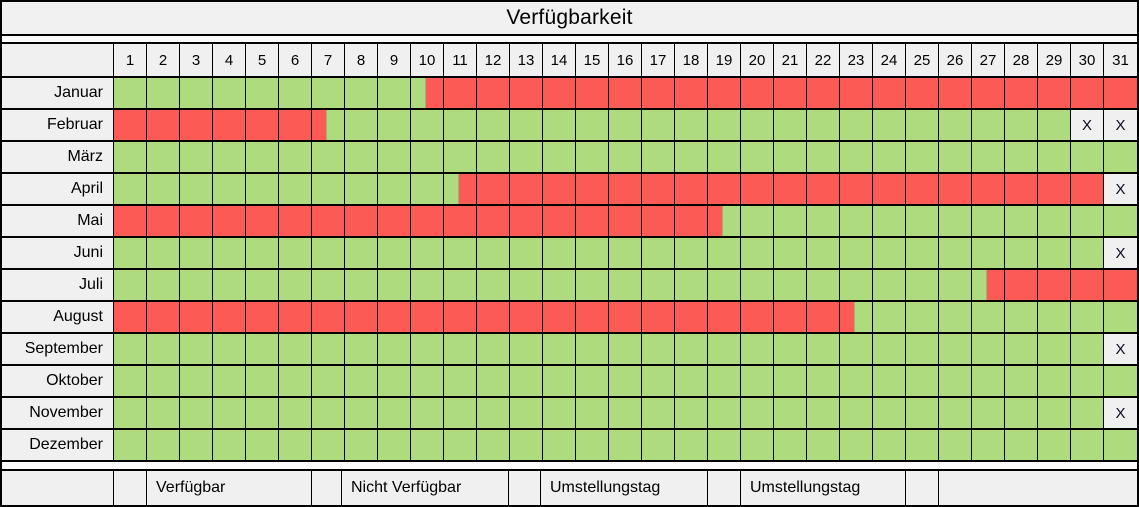 The height and width of the screenshot is (507, 1139). What do you see at coordinates (130, 60) in the screenshot?
I see `day-header-1: 1` at bounding box center [130, 60].